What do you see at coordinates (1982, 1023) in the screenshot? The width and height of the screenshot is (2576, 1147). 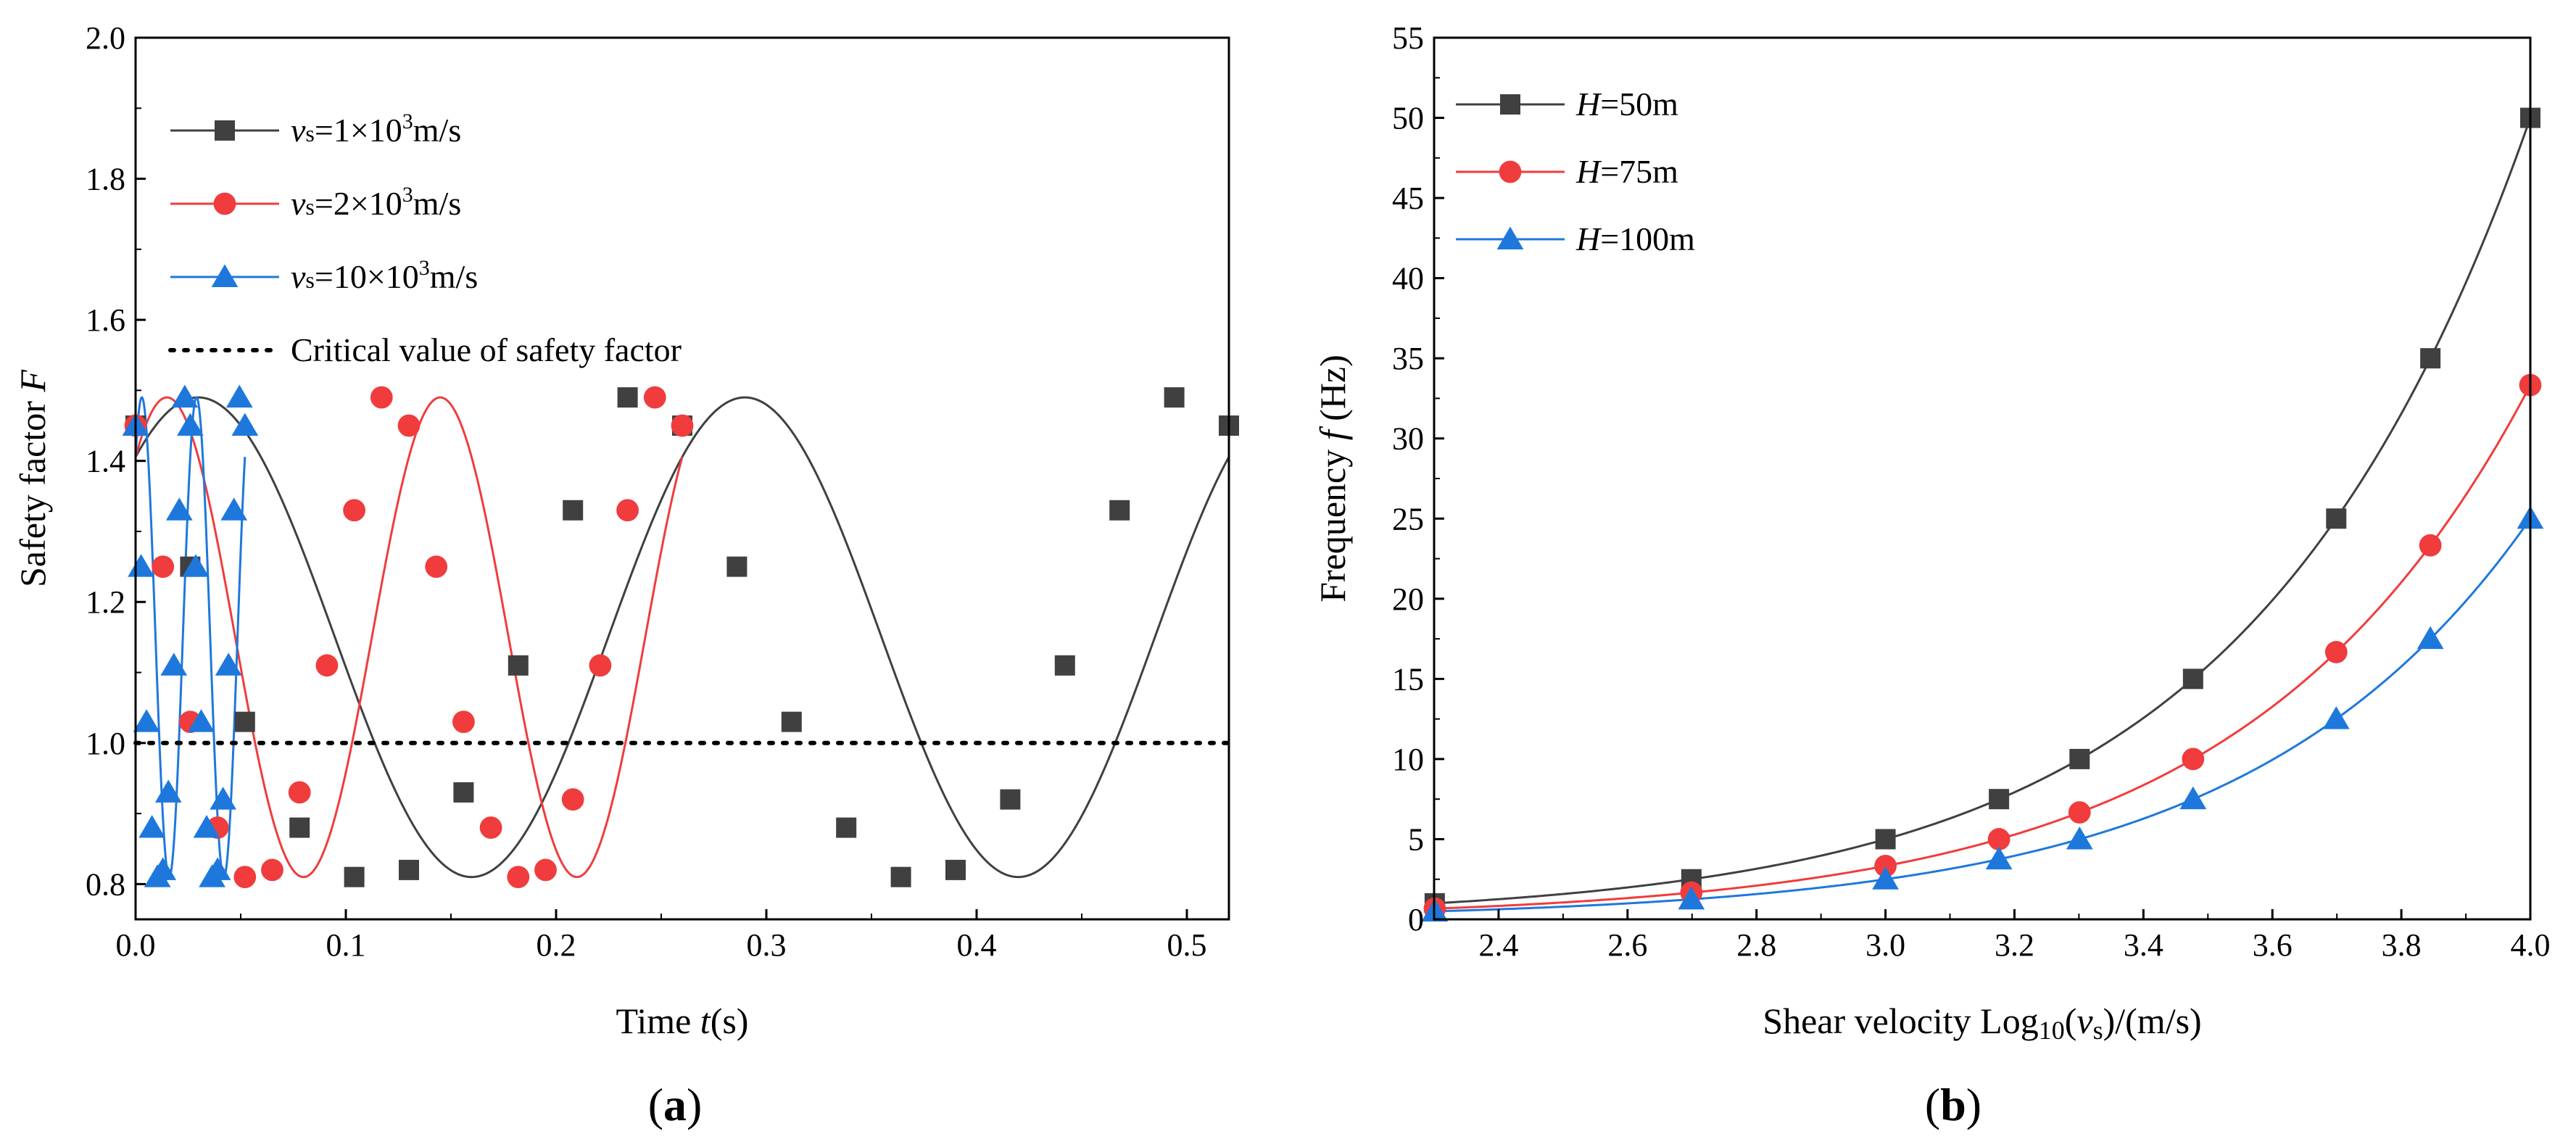 I see `x-axis-label: Shear velocity Log10(vs)/(m/s)` at bounding box center [1982, 1023].